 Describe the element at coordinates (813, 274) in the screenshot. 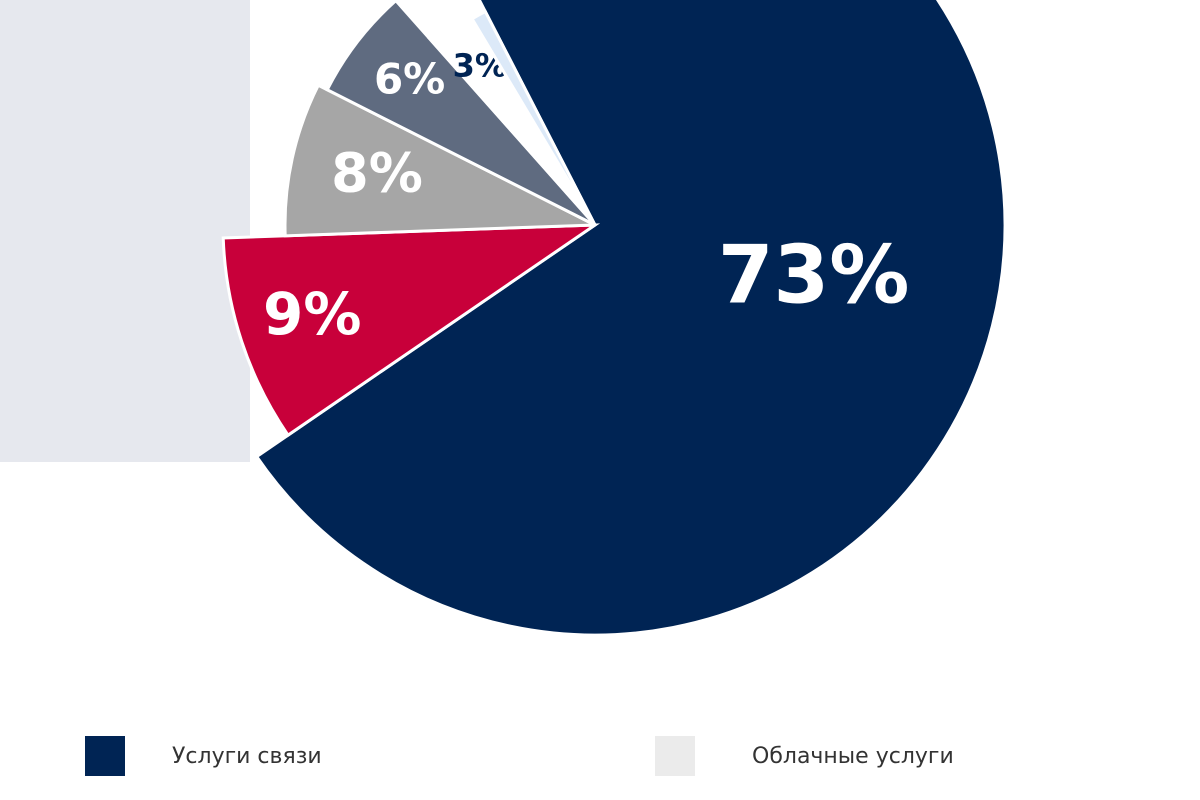

I see `value-label: 73%` at that location.